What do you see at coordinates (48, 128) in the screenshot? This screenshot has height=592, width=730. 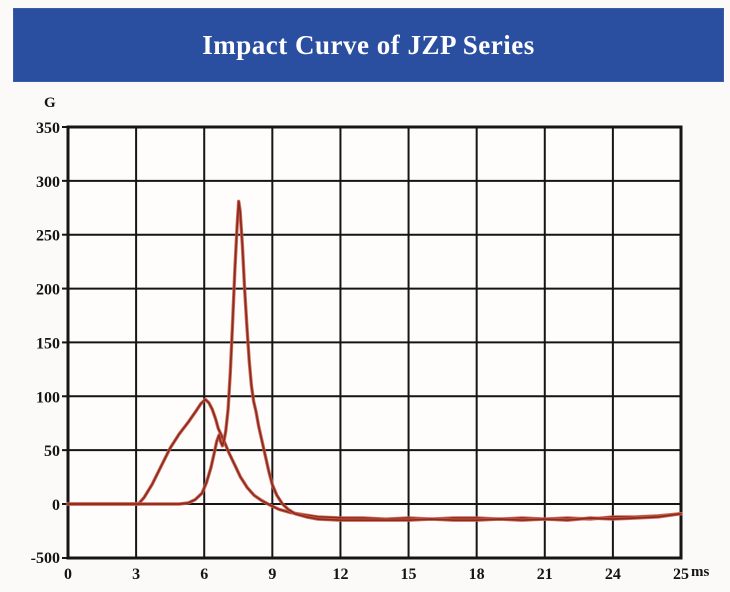 I see `y-tick-label: 350` at bounding box center [48, 128].